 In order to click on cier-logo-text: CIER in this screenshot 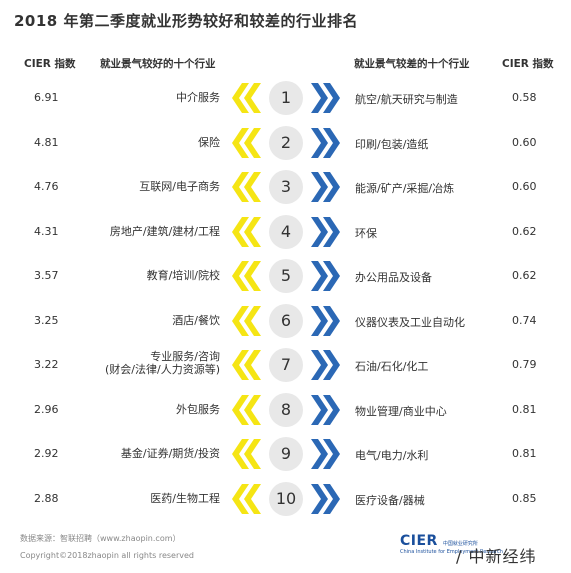, I will do `click(419, 541)`.